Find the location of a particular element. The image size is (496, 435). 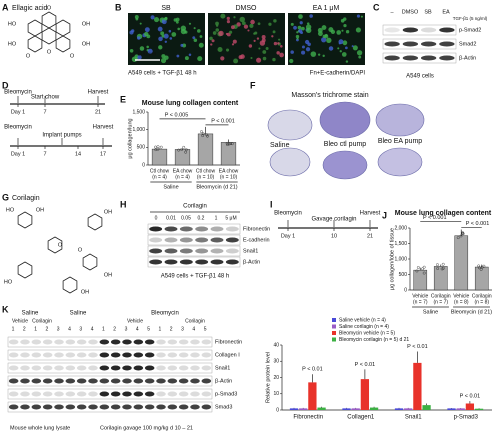

day-label: Day 1 is located at coordinates (288, 236).